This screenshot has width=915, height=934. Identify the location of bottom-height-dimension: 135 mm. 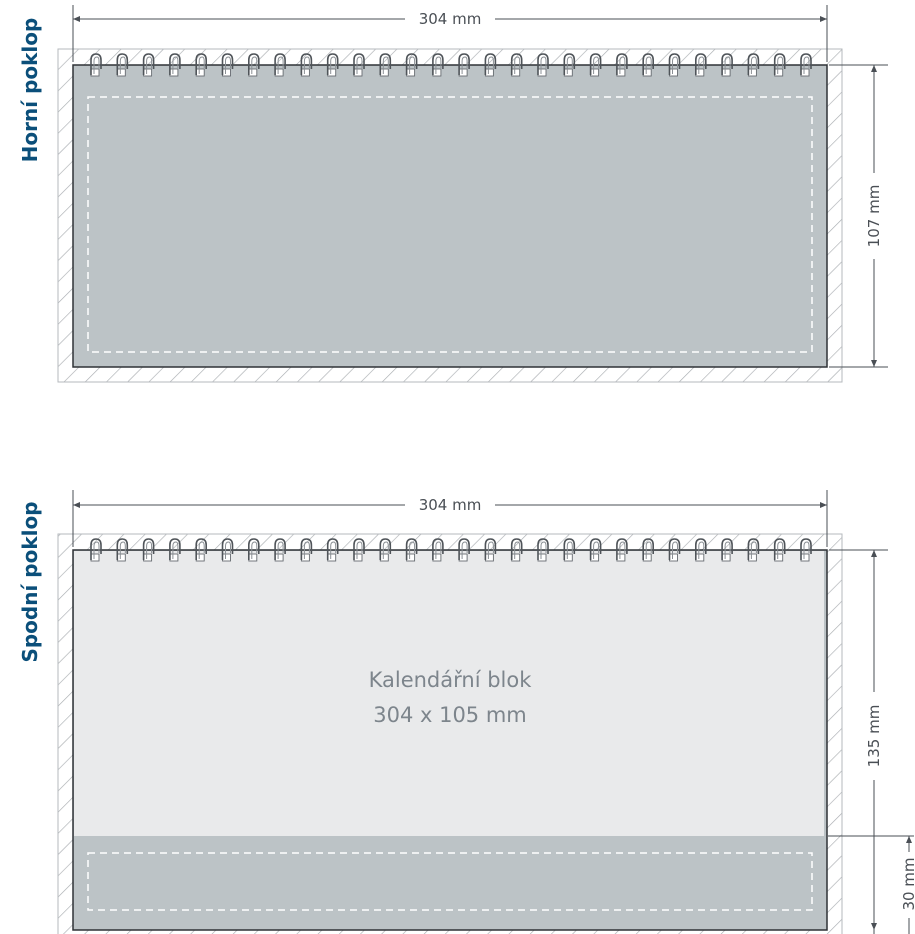
(858, 741).